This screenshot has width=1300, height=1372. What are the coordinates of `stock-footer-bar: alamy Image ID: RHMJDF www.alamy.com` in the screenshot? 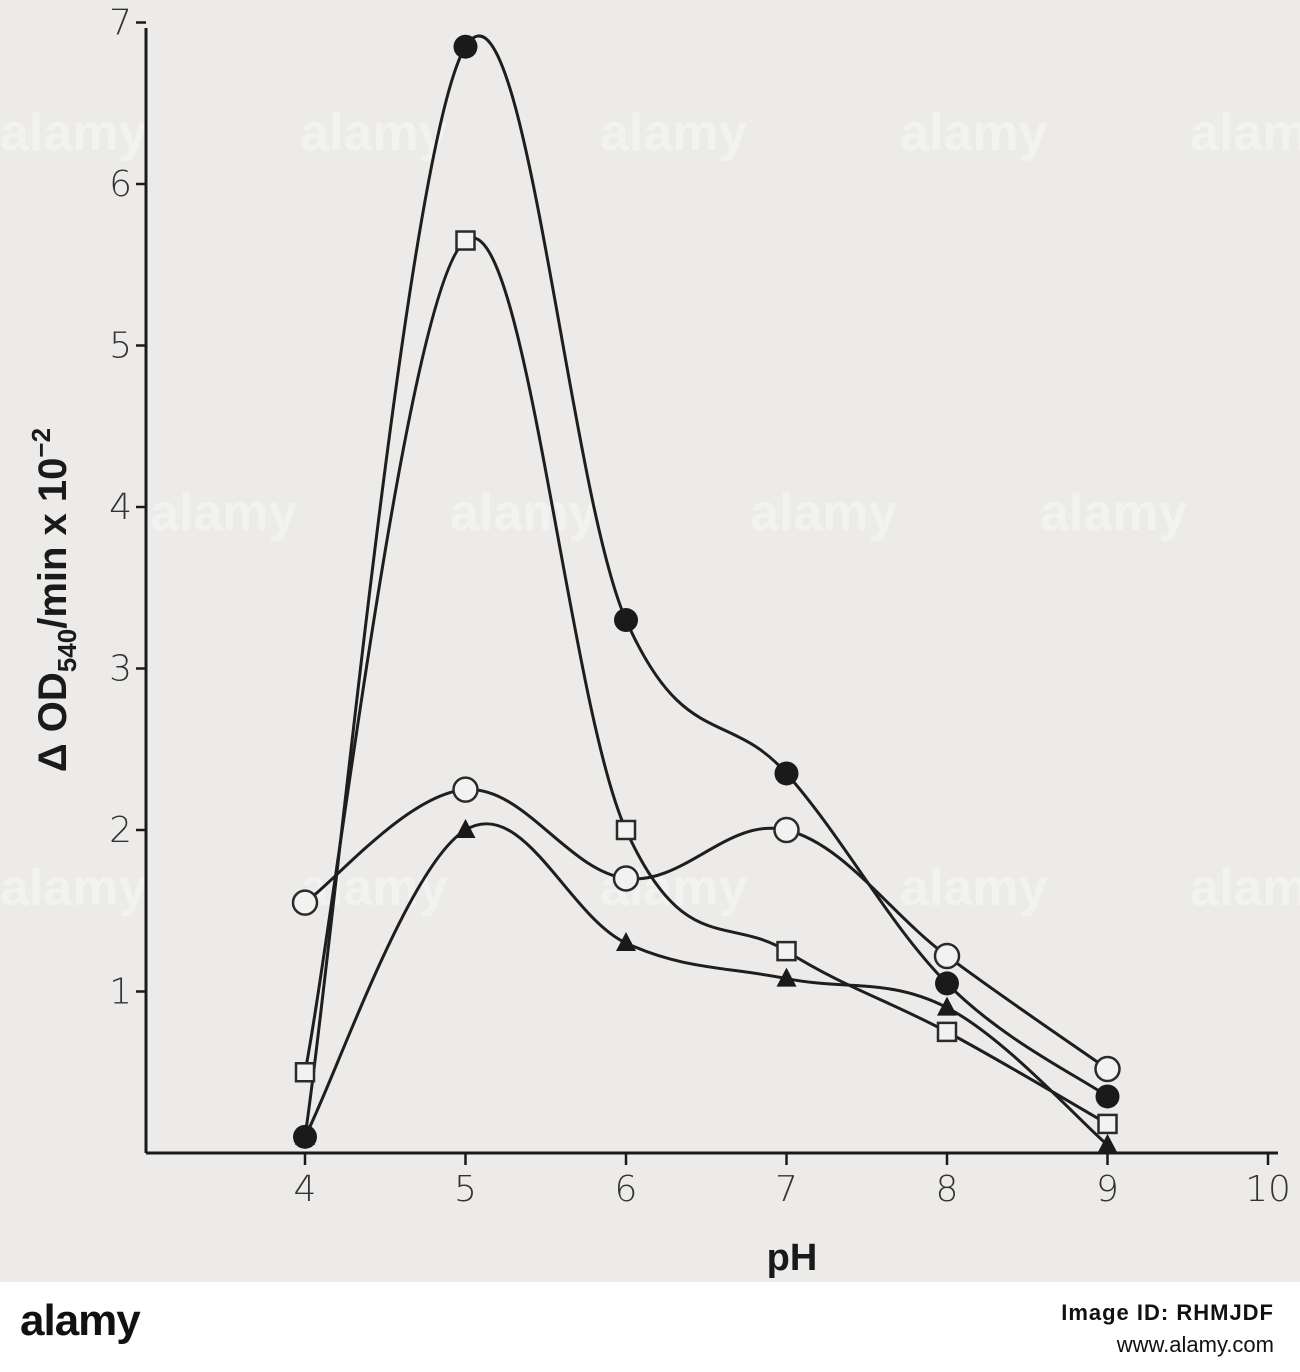 It's located at (650, 1327).